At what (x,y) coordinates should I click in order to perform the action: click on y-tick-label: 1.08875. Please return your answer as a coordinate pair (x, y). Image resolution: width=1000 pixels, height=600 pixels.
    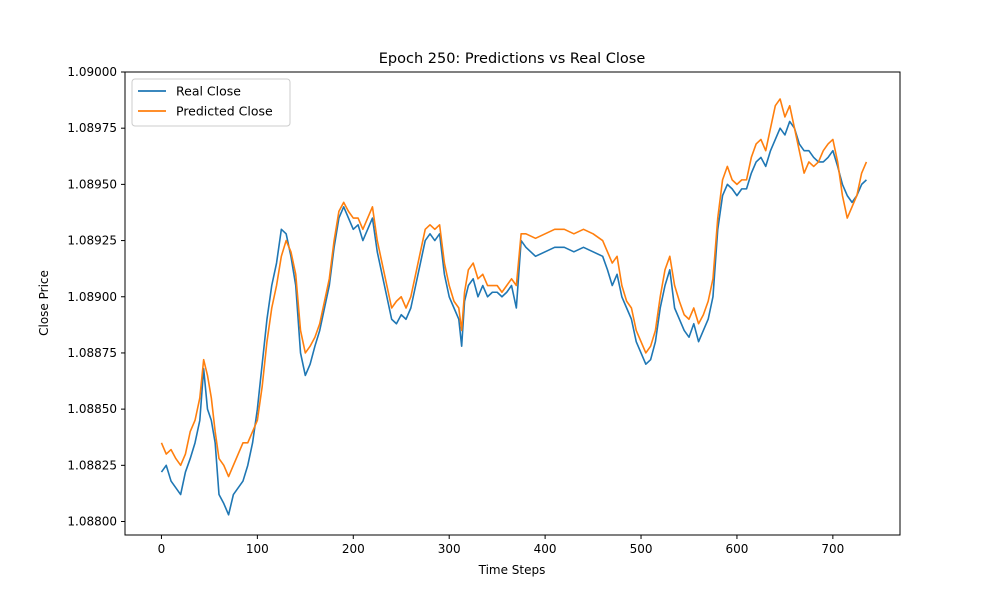
    Looking at the image, I should click on (92, 353).